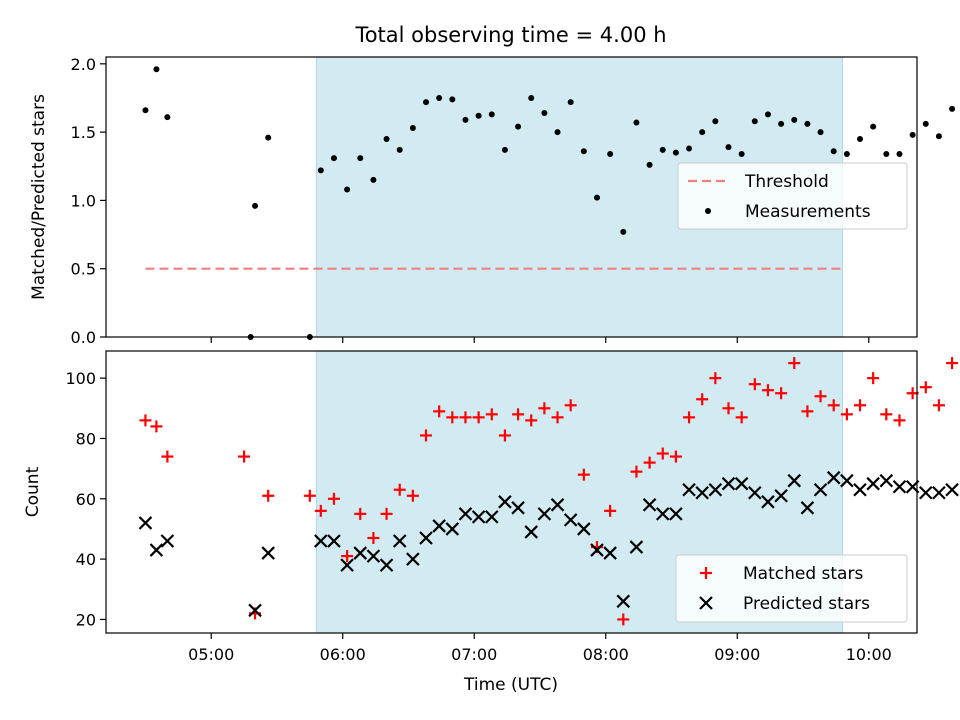  Describe the element at coordinates (706, 603) in the screenshot. I see `legend-swatch` at that location.